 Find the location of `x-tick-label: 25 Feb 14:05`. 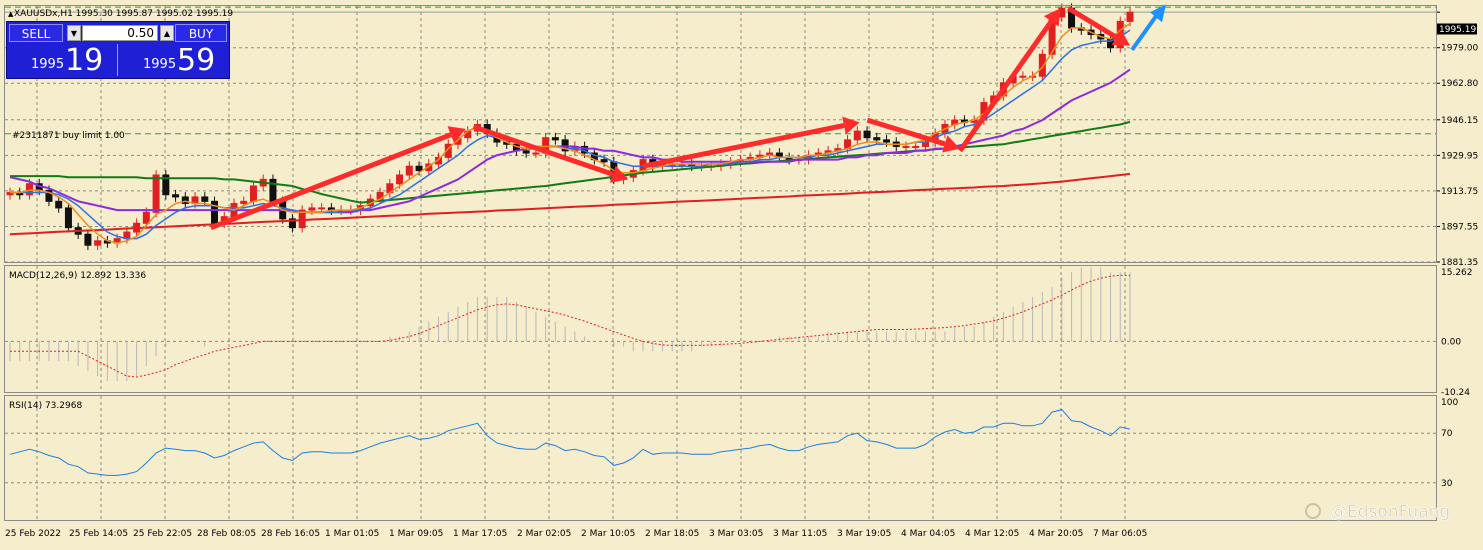

x-tick-label: 25 Feb 14:05 is located at coordinates (98, 534).